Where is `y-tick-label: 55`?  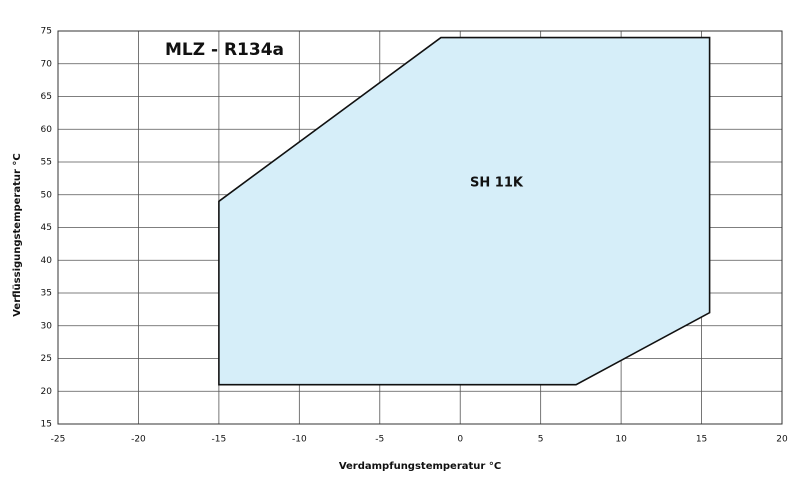
y-tick-label: 55 is located at coordinates (46, 163).